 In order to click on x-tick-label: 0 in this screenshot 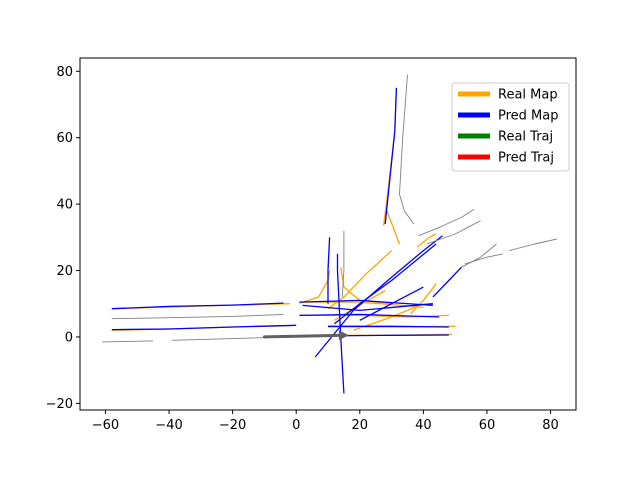, I will do `click(296, 425)`.